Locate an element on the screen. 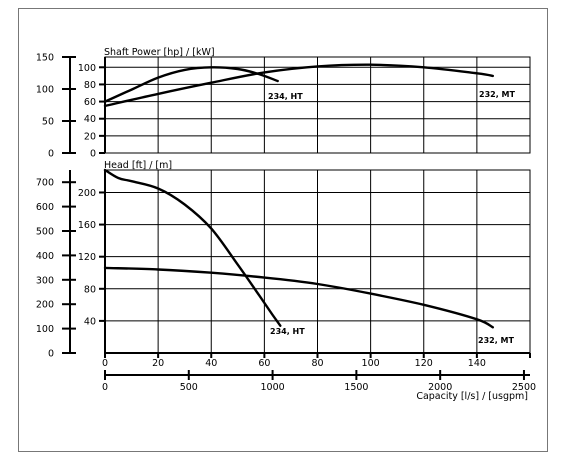 Image resolution: width=566 pixels, height=466 pixels. power-label-234-ht: 234, HT is located at coordinates (285, 96).